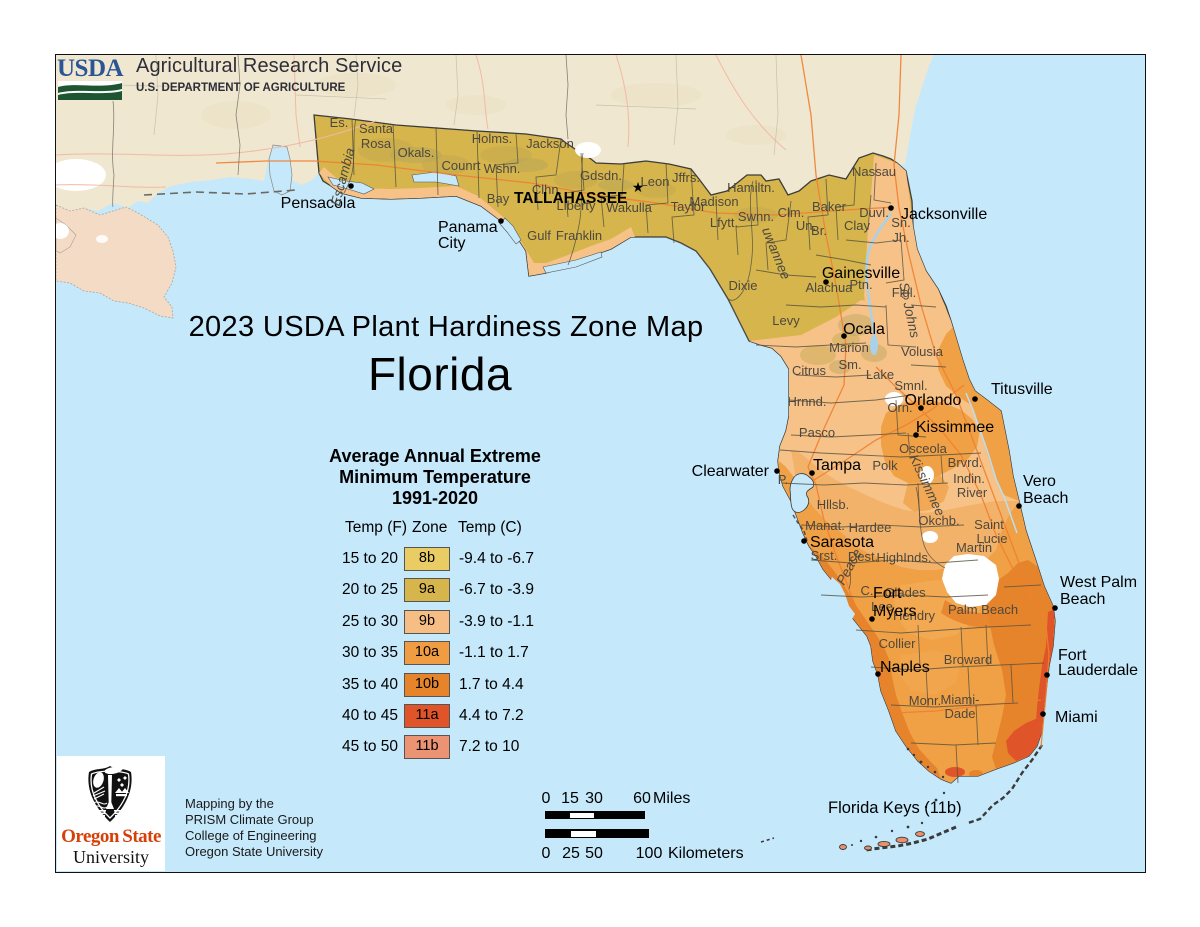 This screenshot has width=1200, height=927. What do you see at coordinates (938, 520) in the screenshot?
I see `svg-text: Okchb.` at bounding box center [938, 520].